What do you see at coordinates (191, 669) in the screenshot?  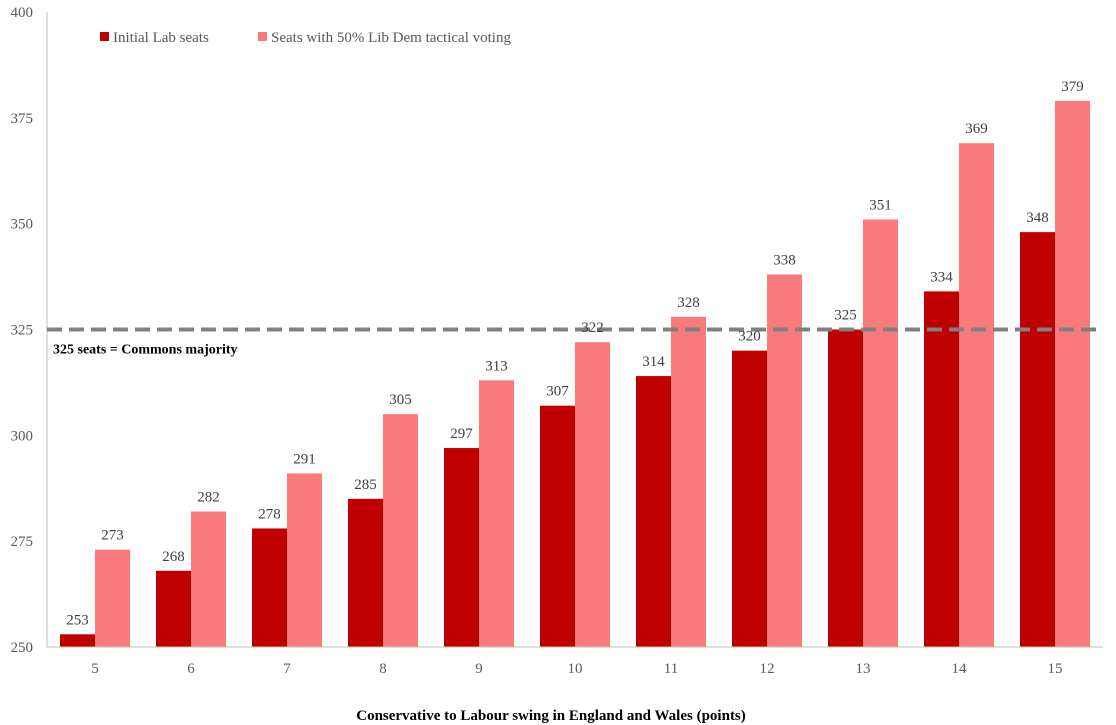 I see `x-tick-label: 6` at bounding box center [191, 669].